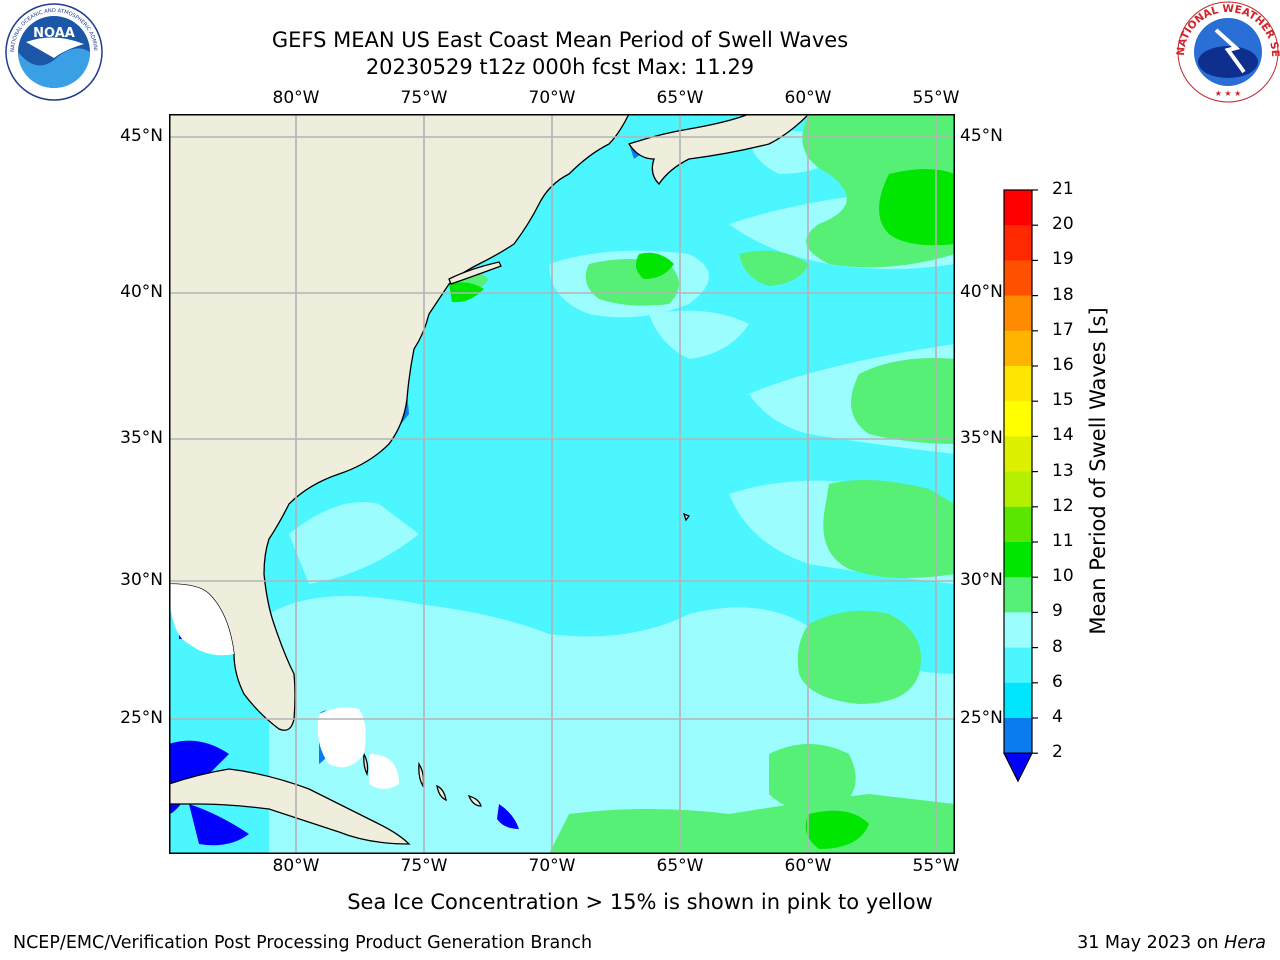  What do you see at coordinates (141, 580) in the screenshot?
I see `lat-label-left: 30°N` at bounding box center [141, 580].